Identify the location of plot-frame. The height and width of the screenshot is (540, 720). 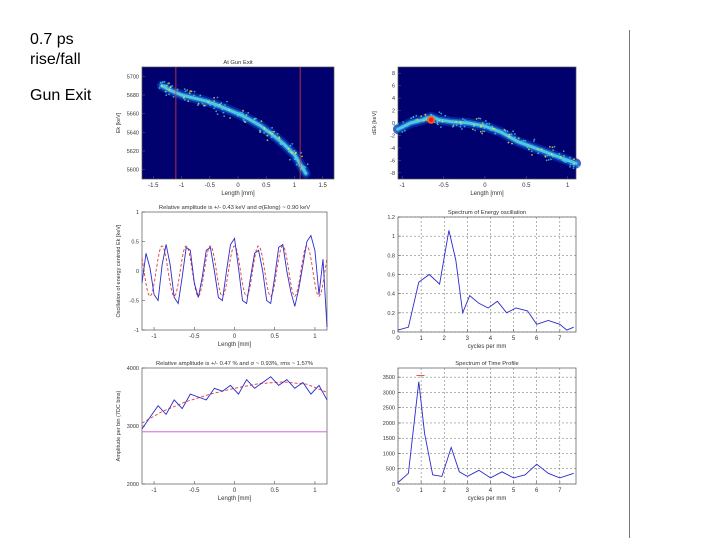
(234, 271).